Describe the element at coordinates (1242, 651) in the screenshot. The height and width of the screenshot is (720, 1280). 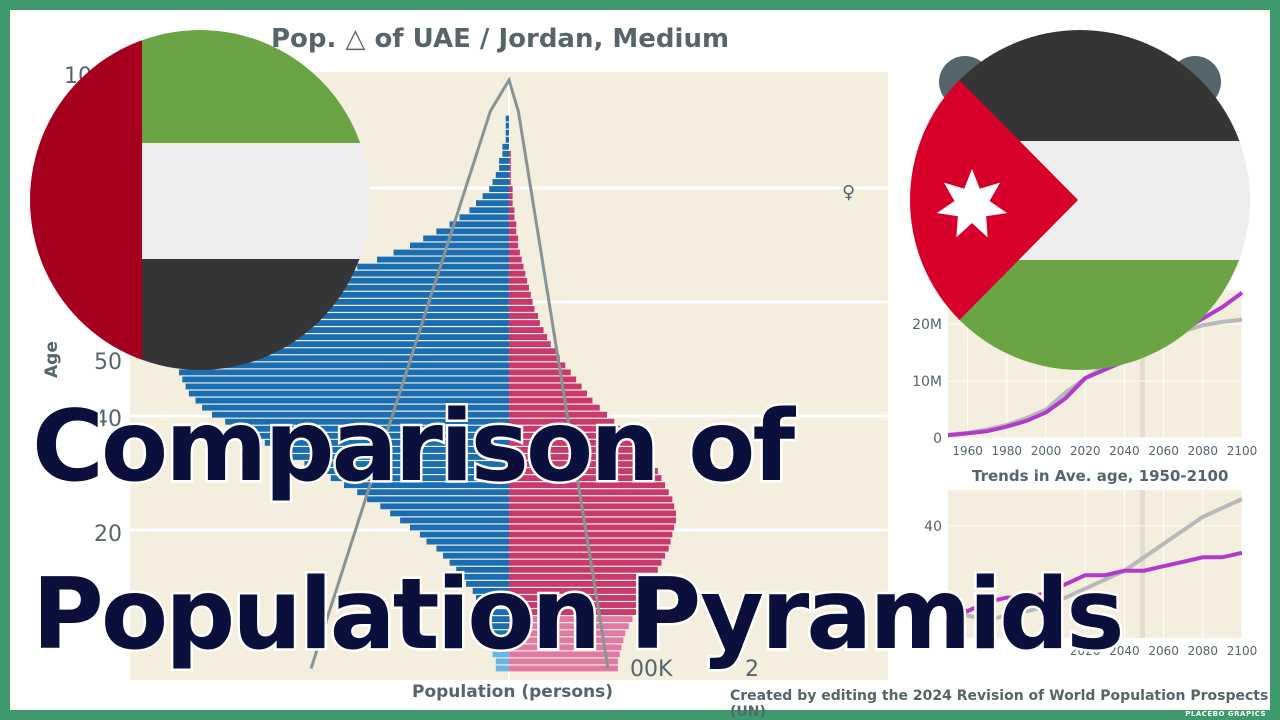
I see `x-tick-label: 2100` at that location.